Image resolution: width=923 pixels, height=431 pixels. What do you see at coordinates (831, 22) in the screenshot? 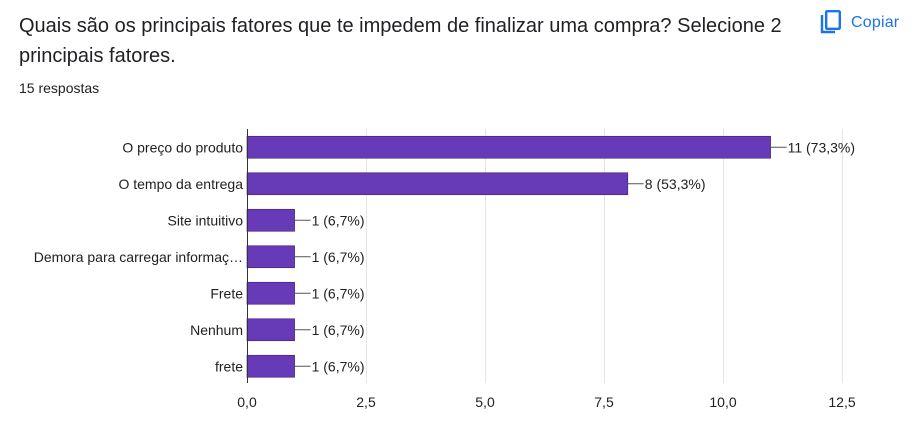
I see `copy-icon` at bounding box center [831, 22].